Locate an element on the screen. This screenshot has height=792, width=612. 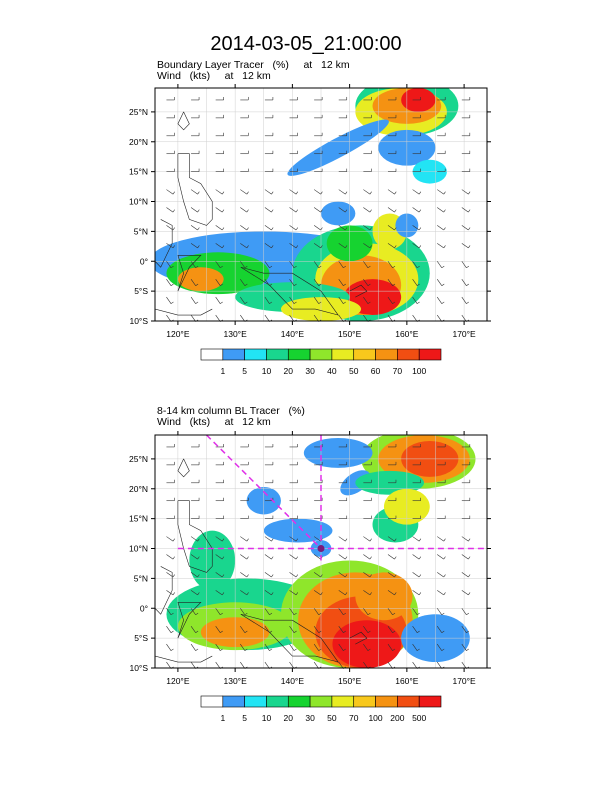
panel1-subtitle-line2: Wind (kts) at 12 km is located at coordinates (214, 76).